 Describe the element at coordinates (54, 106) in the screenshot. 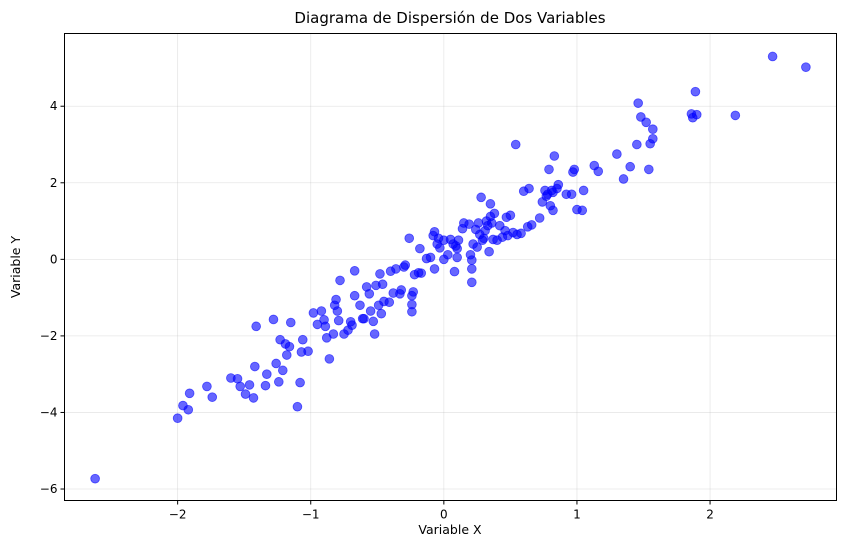

I see `y-tick-label: 4` at that location.